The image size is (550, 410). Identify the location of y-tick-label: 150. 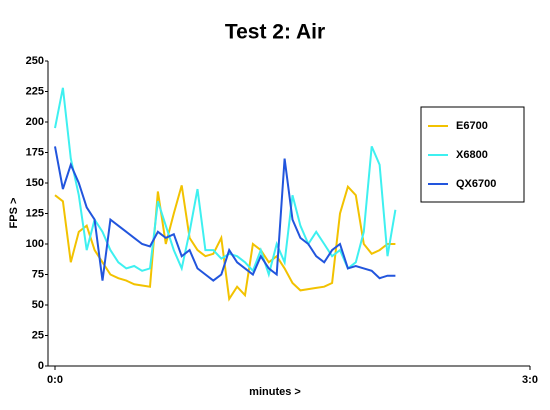
(35, 183).